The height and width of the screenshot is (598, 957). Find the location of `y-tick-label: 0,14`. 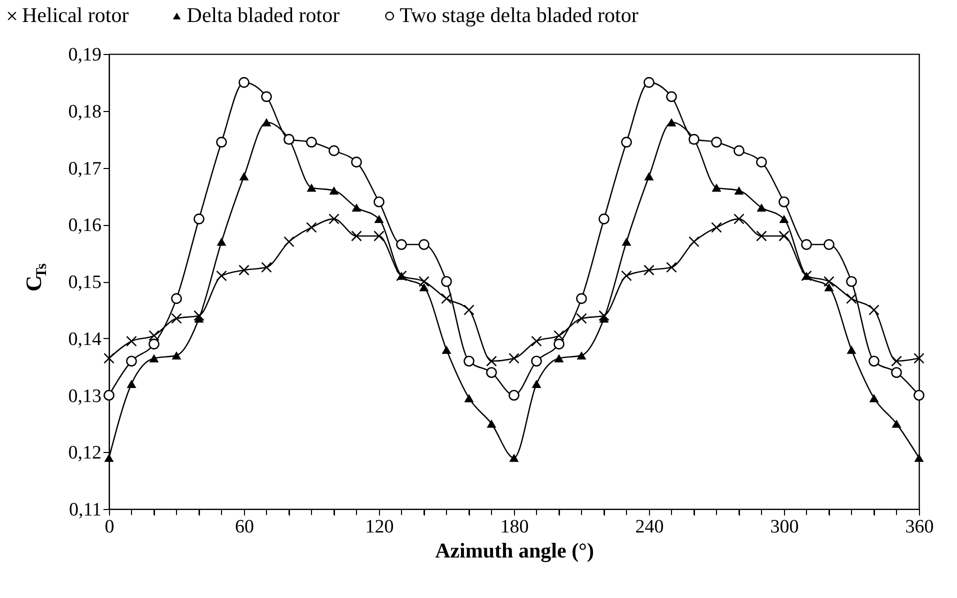

y-tick-label: 0,14 is located at coordinates (85, 339).